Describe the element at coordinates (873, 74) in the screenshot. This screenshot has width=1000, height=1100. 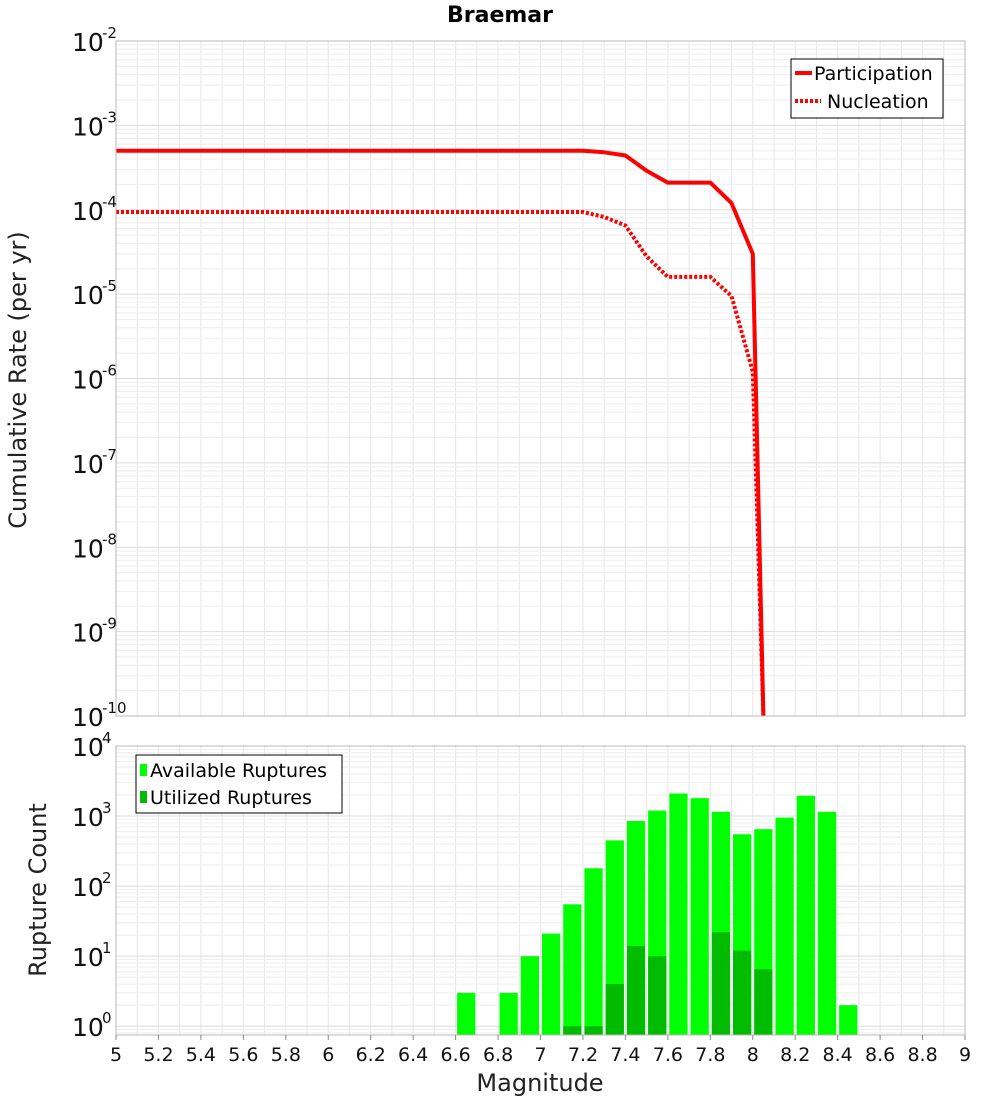
I see `legend-participation-label: Participation` at that location.